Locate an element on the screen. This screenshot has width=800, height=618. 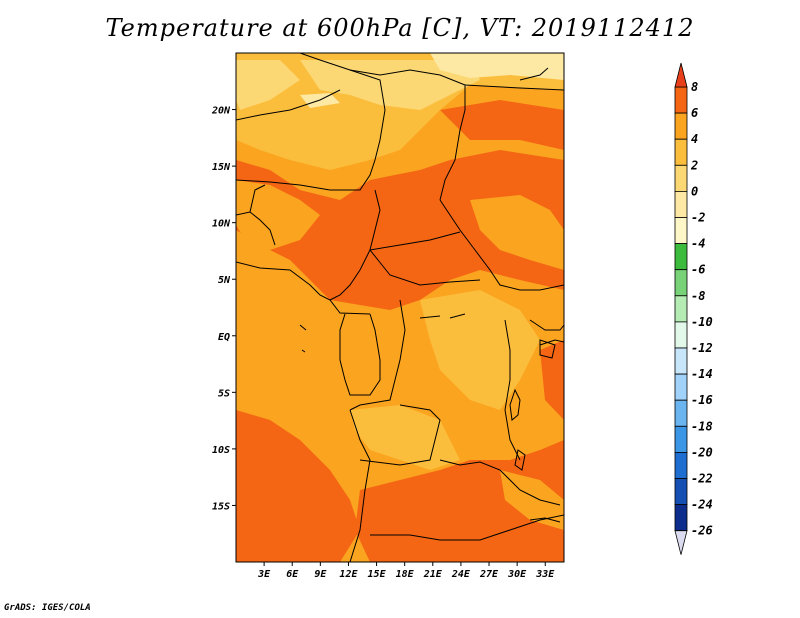
lon-tick-label: 30E is located at coordinates (517, 574).